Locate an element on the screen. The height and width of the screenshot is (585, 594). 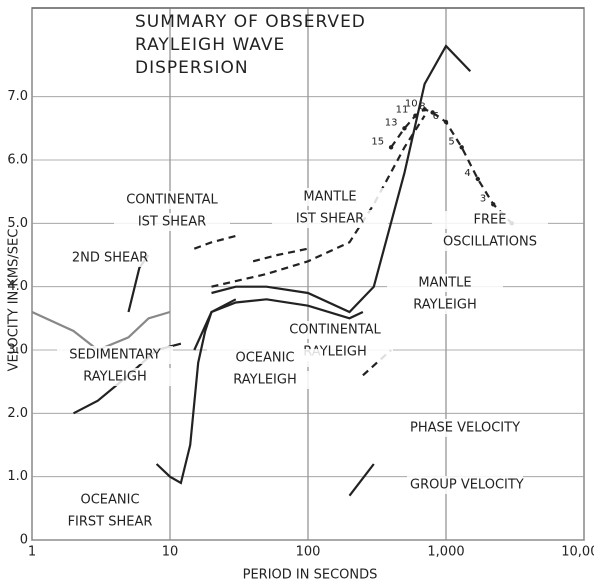
point-label: 6 is located at coordinates (436, 116).